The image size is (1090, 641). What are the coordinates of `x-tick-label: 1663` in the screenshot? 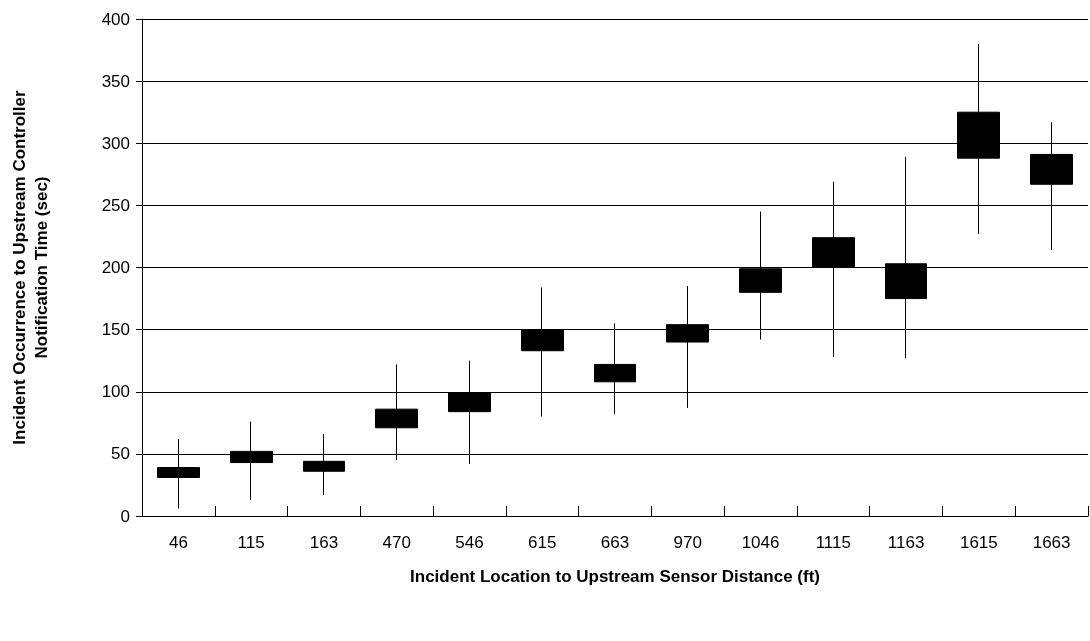 It's located at (1051, 542).